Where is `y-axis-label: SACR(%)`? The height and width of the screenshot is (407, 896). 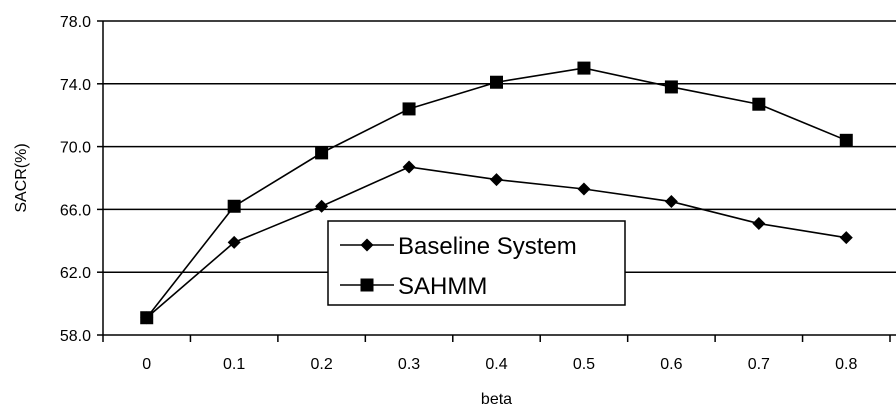
y-axis-label: SACR(%) is located at coordinates (21, 177).